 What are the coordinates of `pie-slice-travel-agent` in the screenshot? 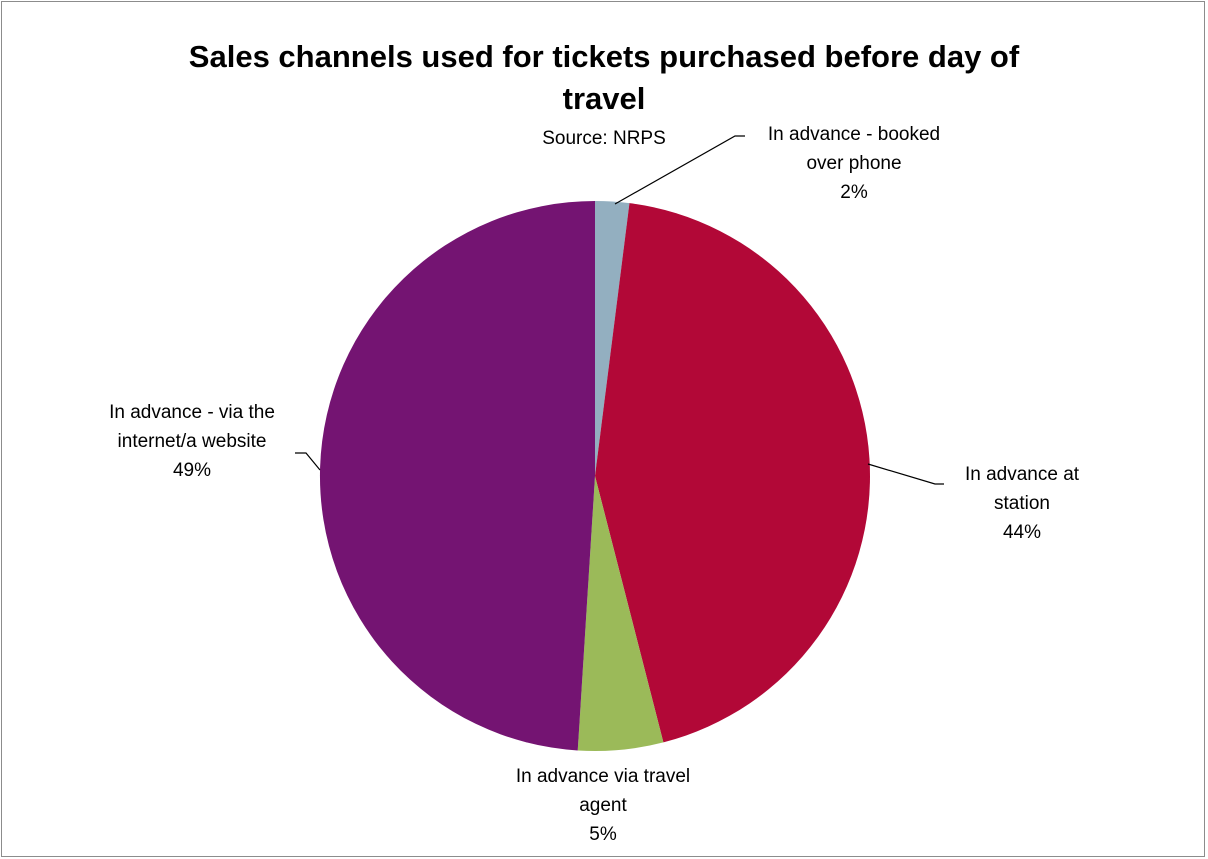 It's located at (620, 614).